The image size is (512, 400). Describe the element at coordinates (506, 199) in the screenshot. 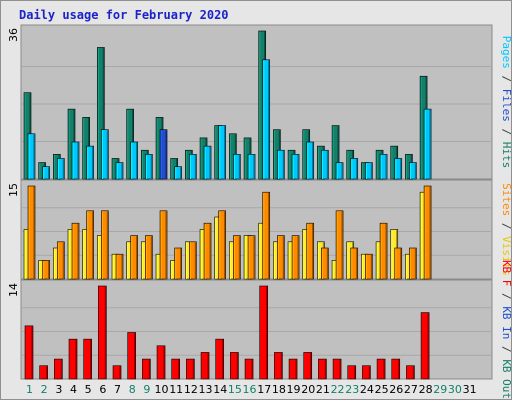

I see `side-legend-part-0: Sites` at that location.